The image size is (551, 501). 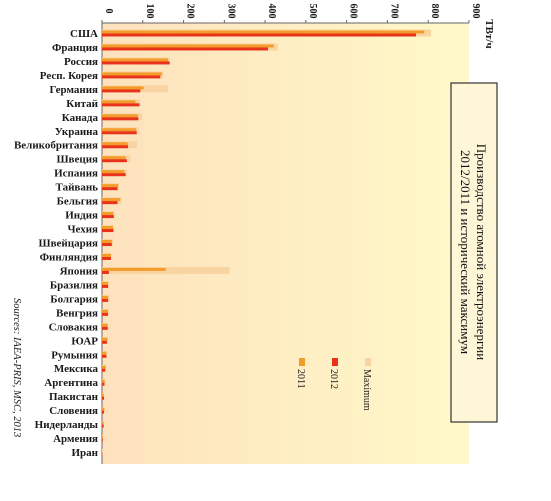 I want to click on category-label: Чехия, so click(x=82, y=230).